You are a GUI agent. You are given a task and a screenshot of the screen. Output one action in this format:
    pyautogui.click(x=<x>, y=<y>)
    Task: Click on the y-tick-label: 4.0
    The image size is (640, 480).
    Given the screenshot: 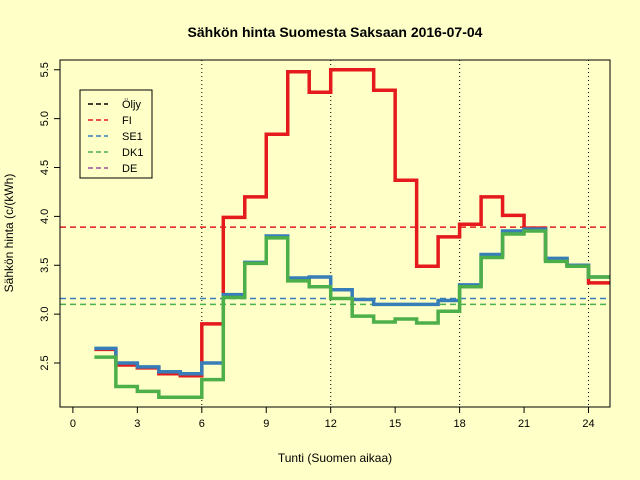 What is the action you would take?
    pyautogui.click(x=45, y=216)
    